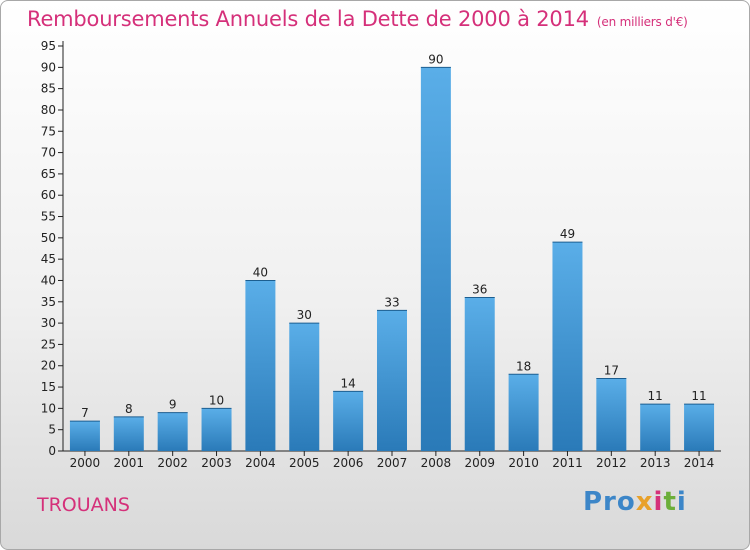 The width and height of the screenshot is (750, 550). What do you see at coordinates (48, 131) in the screenshot?
I see `y-tick-label: 75` at bounding box center [48, 131].